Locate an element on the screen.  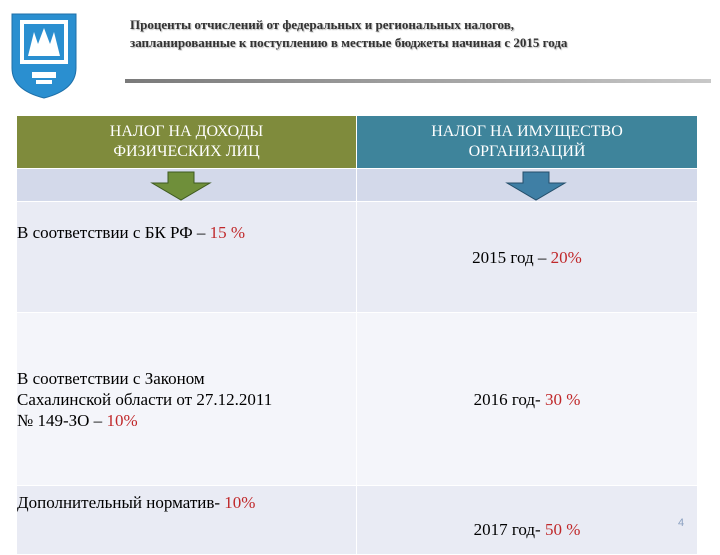
value-badge: 15 % is located at coordinates (227, 232).